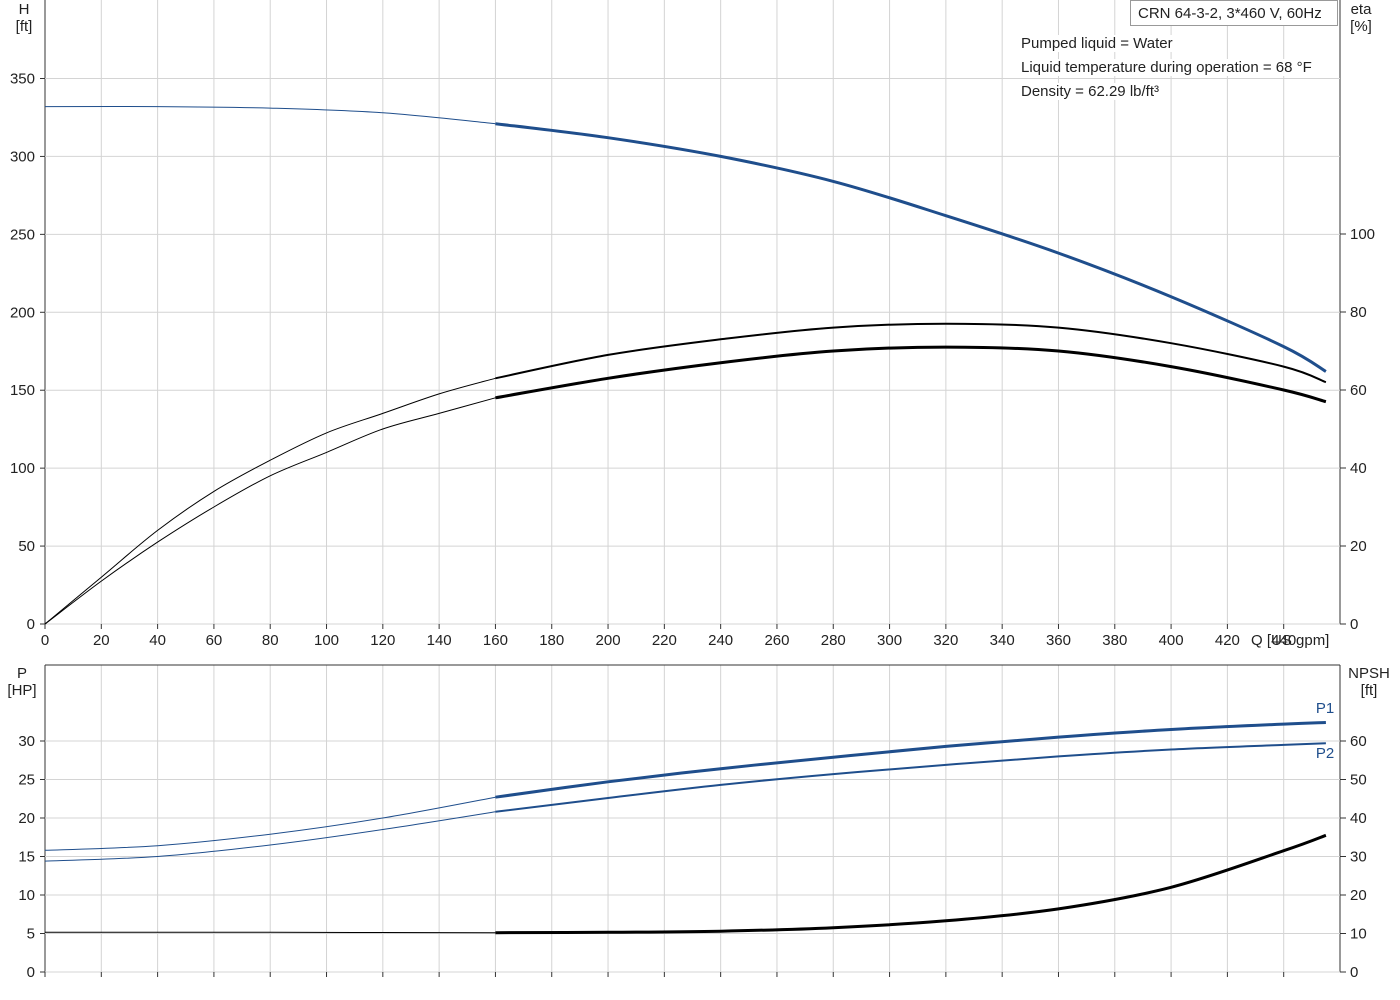 The width and height of the screenshot is (1400, 1000). Describe the element at coordinates (326, 640) in the screenshot. I see `x-tick-label: 100` at that location.